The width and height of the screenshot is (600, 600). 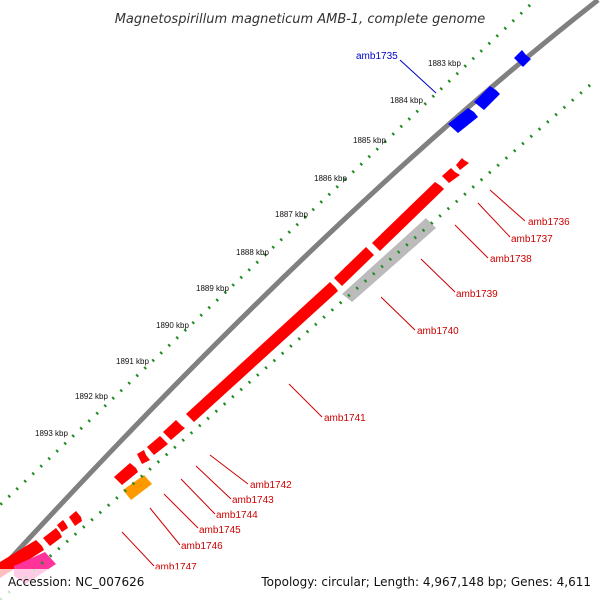 I want to click on gene-arrow-amb1736, so click(x=462, y=164).